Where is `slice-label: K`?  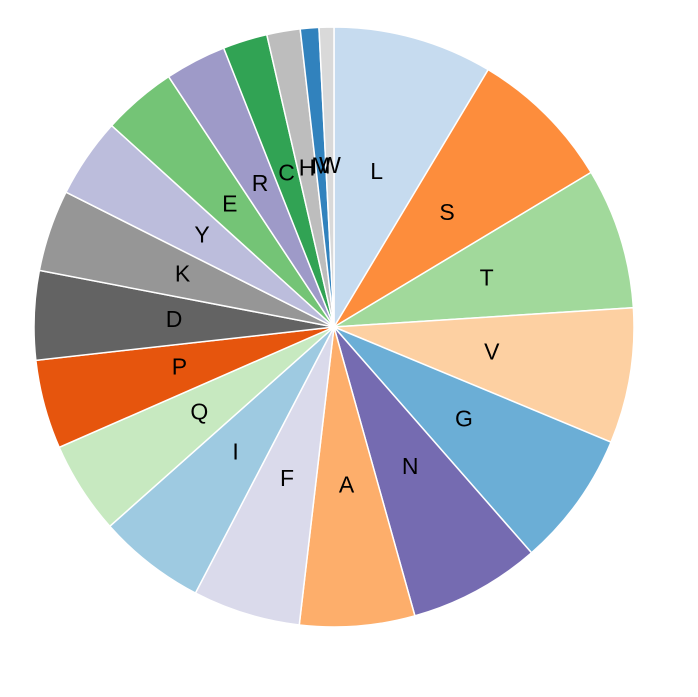 slice-label: K is located at coordinates (183, 274).